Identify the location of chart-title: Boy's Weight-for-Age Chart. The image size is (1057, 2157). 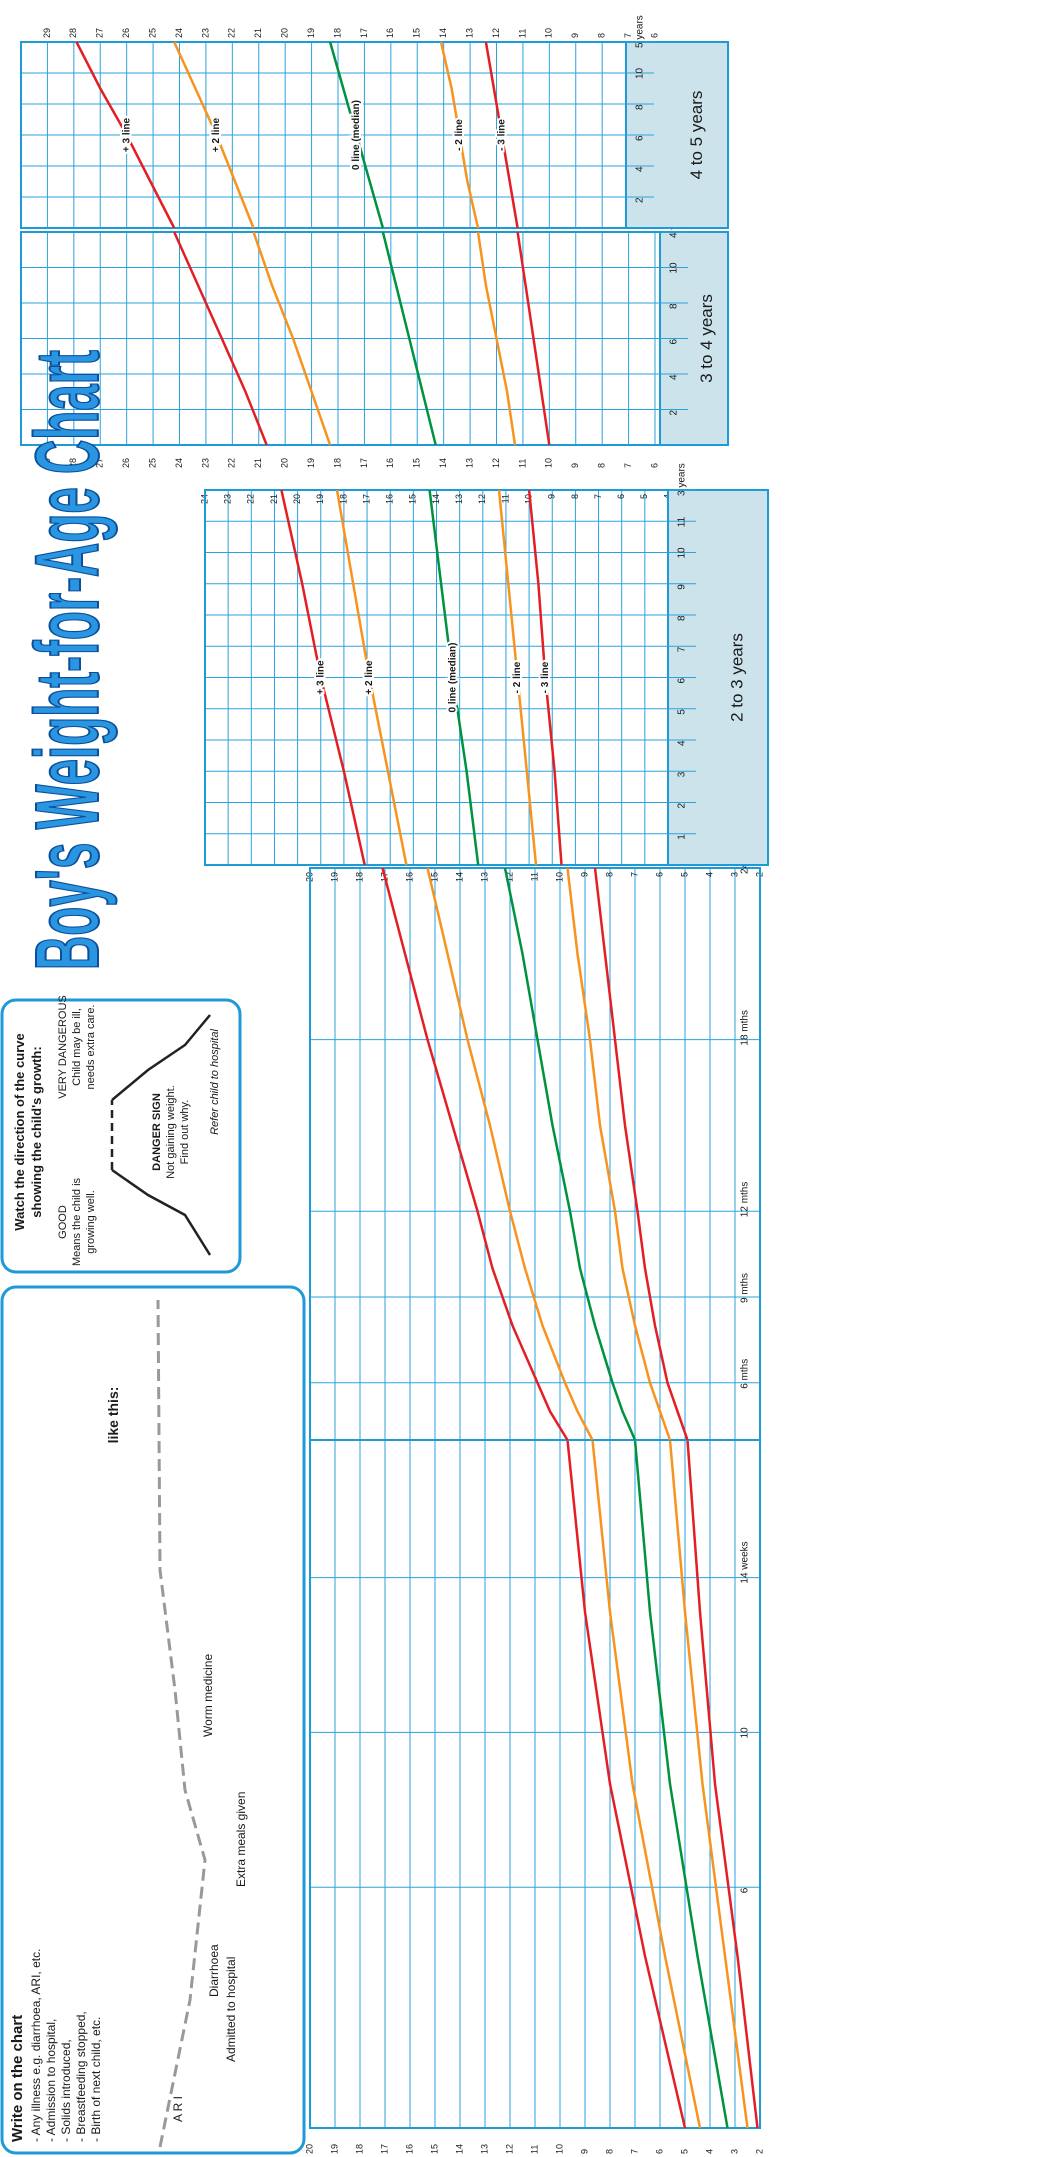
(68, 660).